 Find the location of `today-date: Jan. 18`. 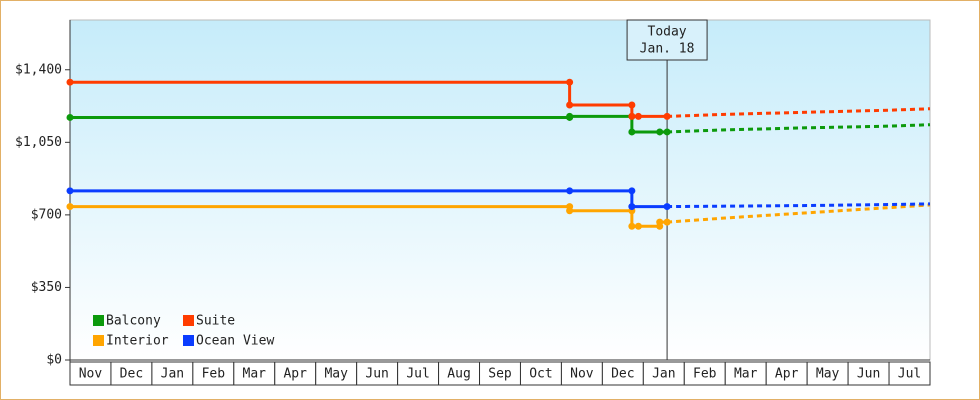

today-date: Jan. 18 is located at coordinates (667, 49).